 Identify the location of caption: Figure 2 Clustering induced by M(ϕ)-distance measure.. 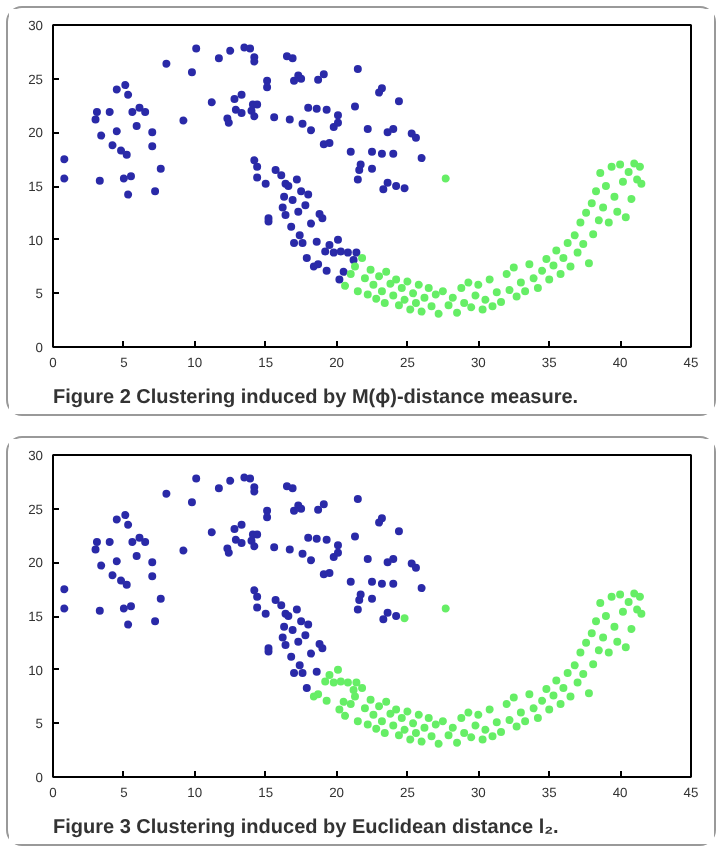
(316, 398).